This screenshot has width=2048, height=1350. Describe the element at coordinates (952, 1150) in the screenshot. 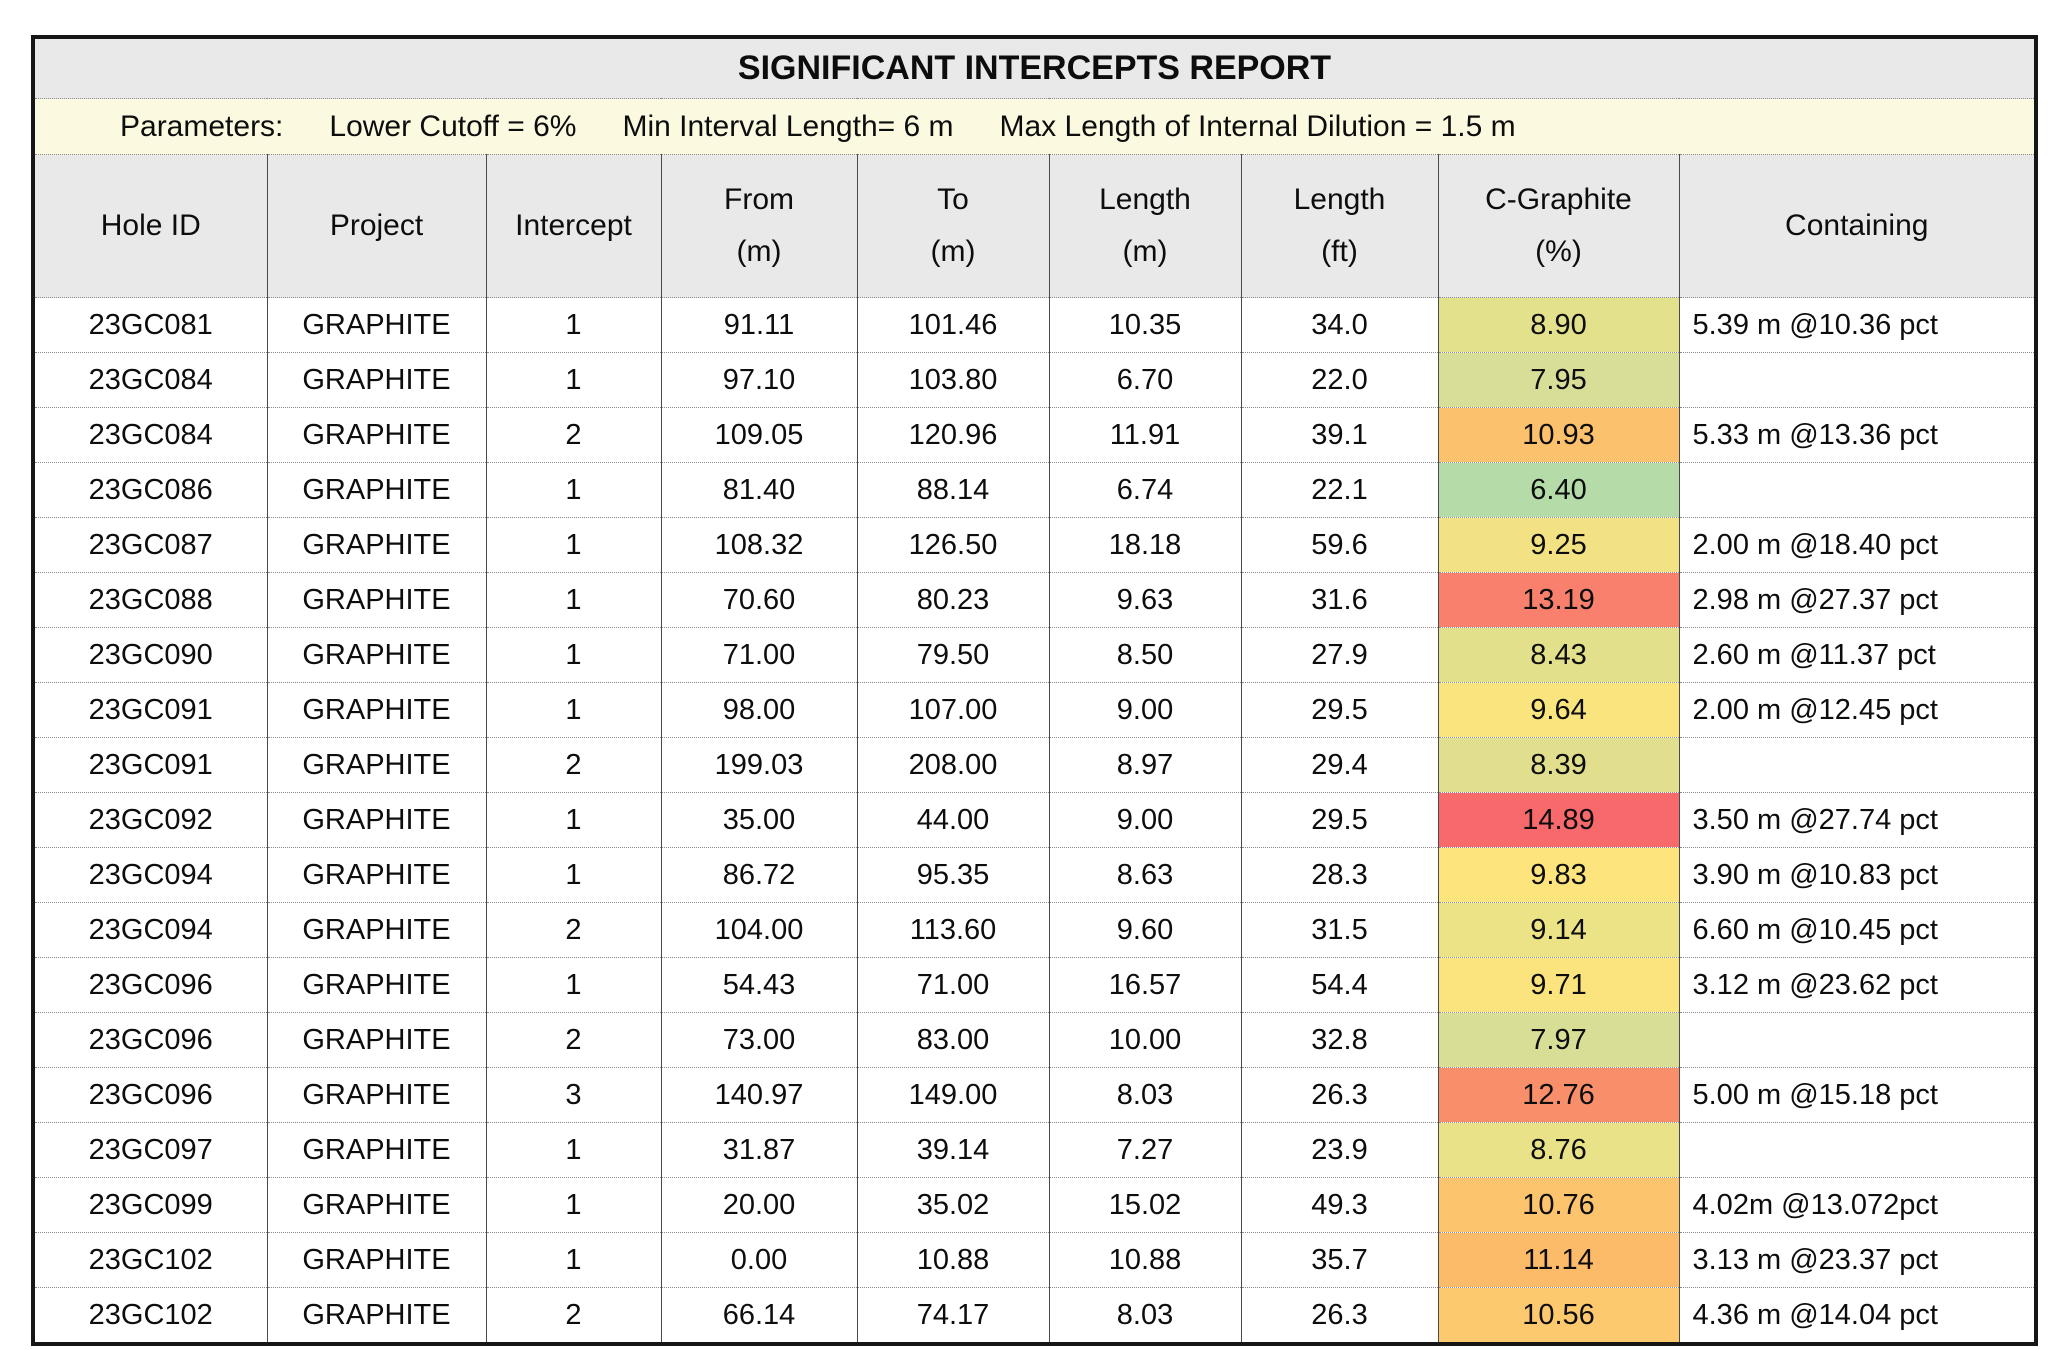

I see `cell-to-m: 39.14` at that location.